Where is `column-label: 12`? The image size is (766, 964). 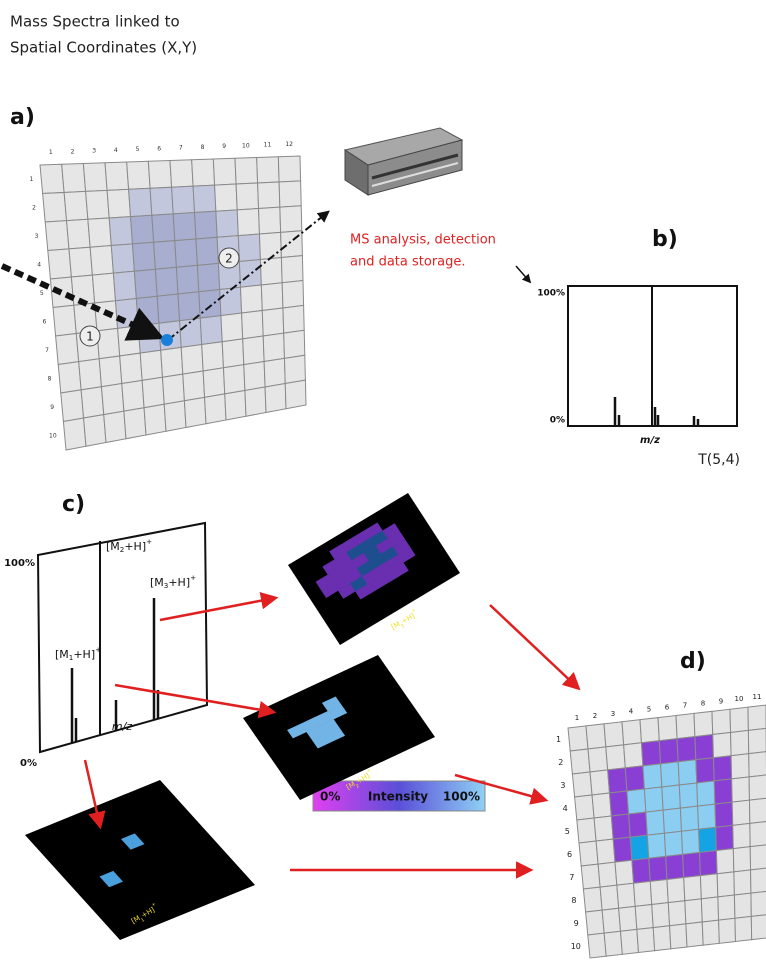 column-label: 12 is located at coordinates (289, 144).